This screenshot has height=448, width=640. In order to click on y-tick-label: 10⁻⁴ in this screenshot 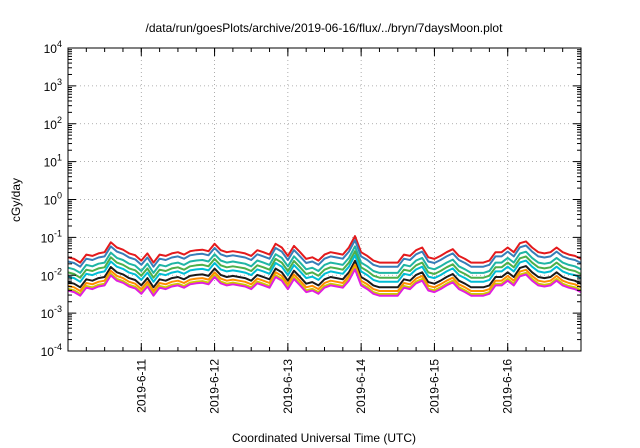, I will do `click(51, 350)`.